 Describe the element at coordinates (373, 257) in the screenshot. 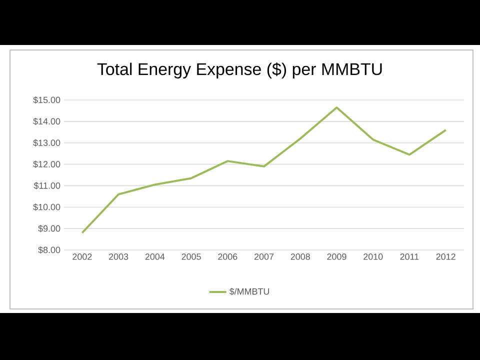

I see `x-tick-label: 2010` at that location.